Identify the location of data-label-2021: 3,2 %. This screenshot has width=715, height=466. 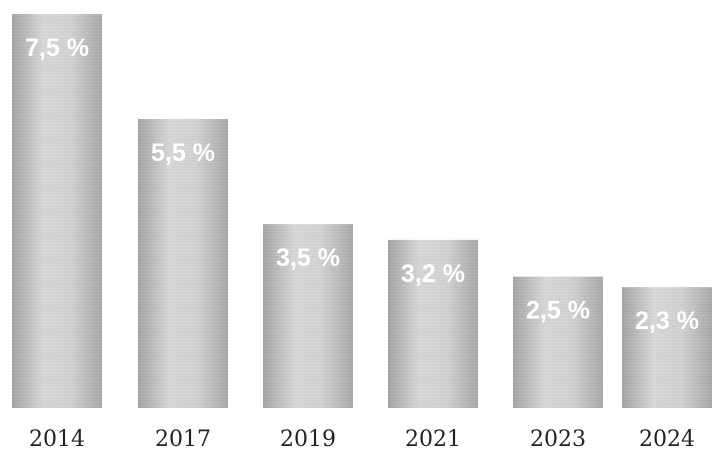
(433, 274).